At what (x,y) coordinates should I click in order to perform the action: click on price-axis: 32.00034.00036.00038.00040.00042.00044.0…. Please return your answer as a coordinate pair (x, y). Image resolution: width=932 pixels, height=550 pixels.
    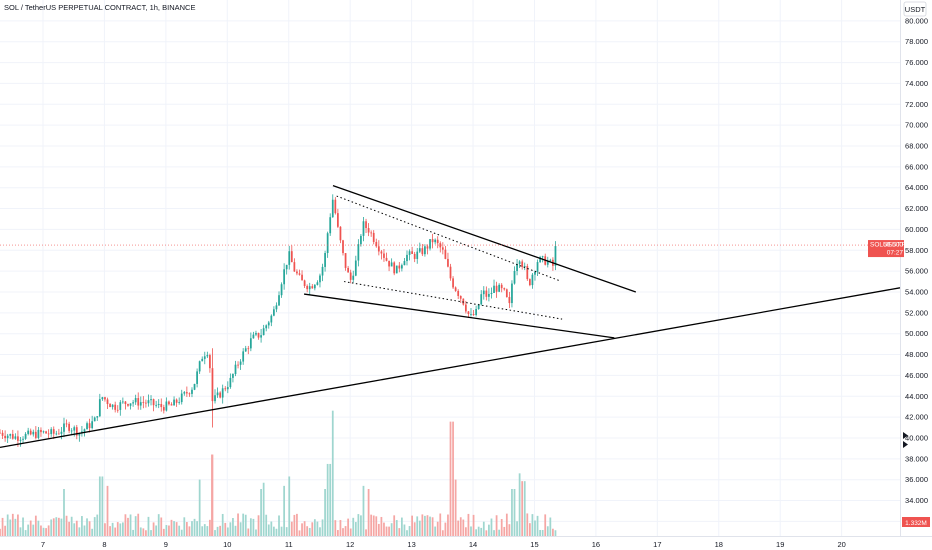
    Looking at the image, I should click on (916, 271).